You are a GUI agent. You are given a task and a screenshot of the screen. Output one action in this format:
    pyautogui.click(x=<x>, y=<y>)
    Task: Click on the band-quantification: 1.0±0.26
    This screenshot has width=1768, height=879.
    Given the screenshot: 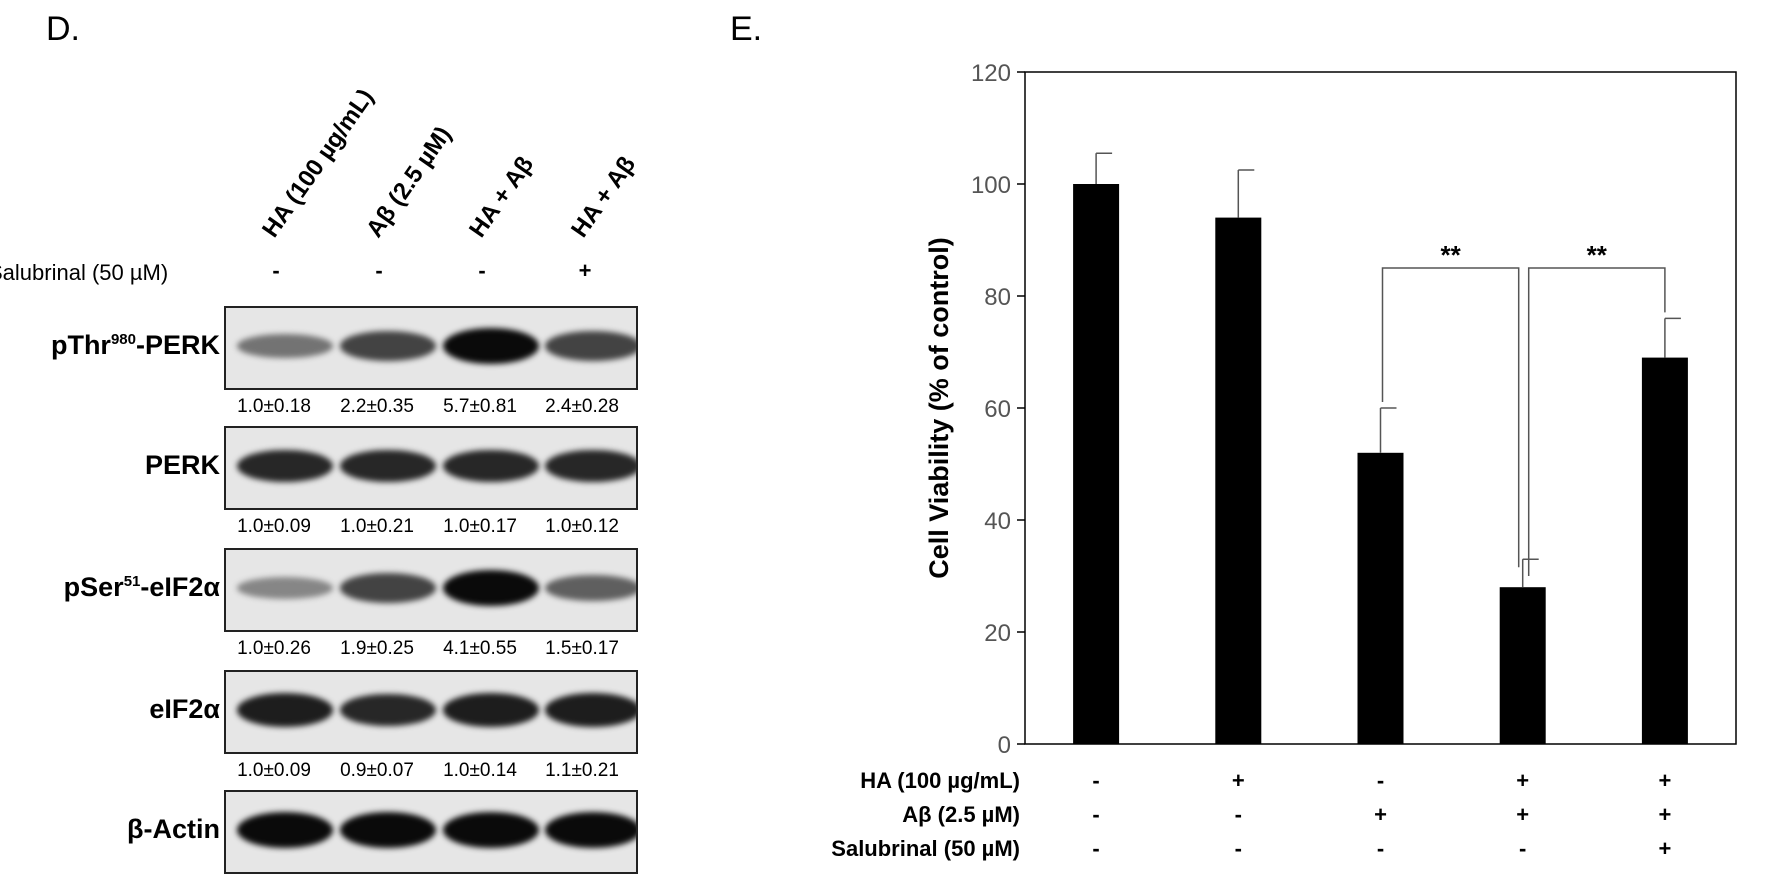 What is the action you would take?
    pyautogui.click(x=274, y=648)
    